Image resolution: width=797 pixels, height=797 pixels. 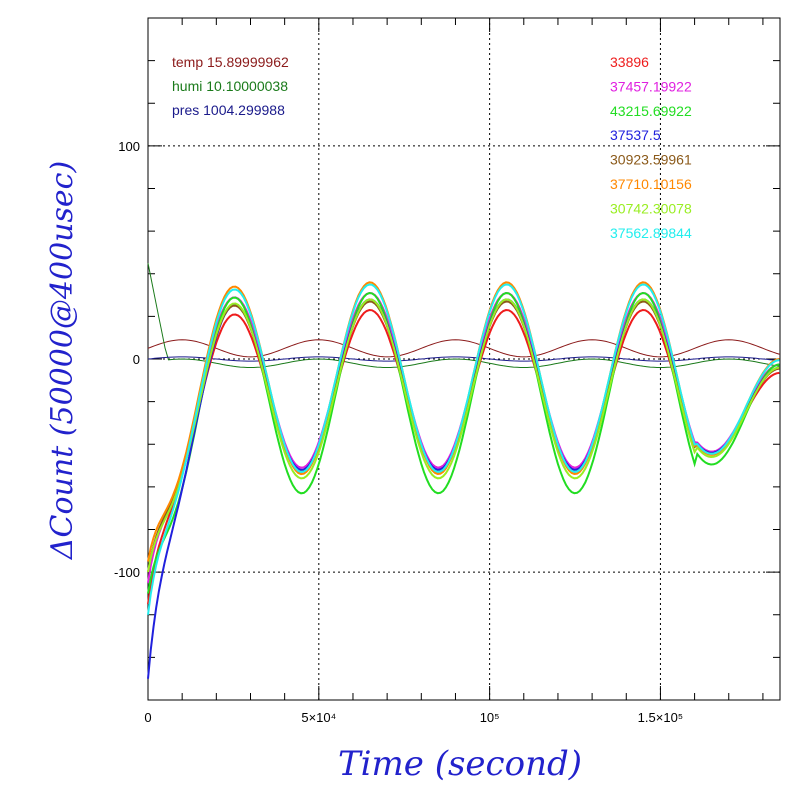 I want to click on env-legend-entry: temp 15.89999962, so click(x=230, y=62).